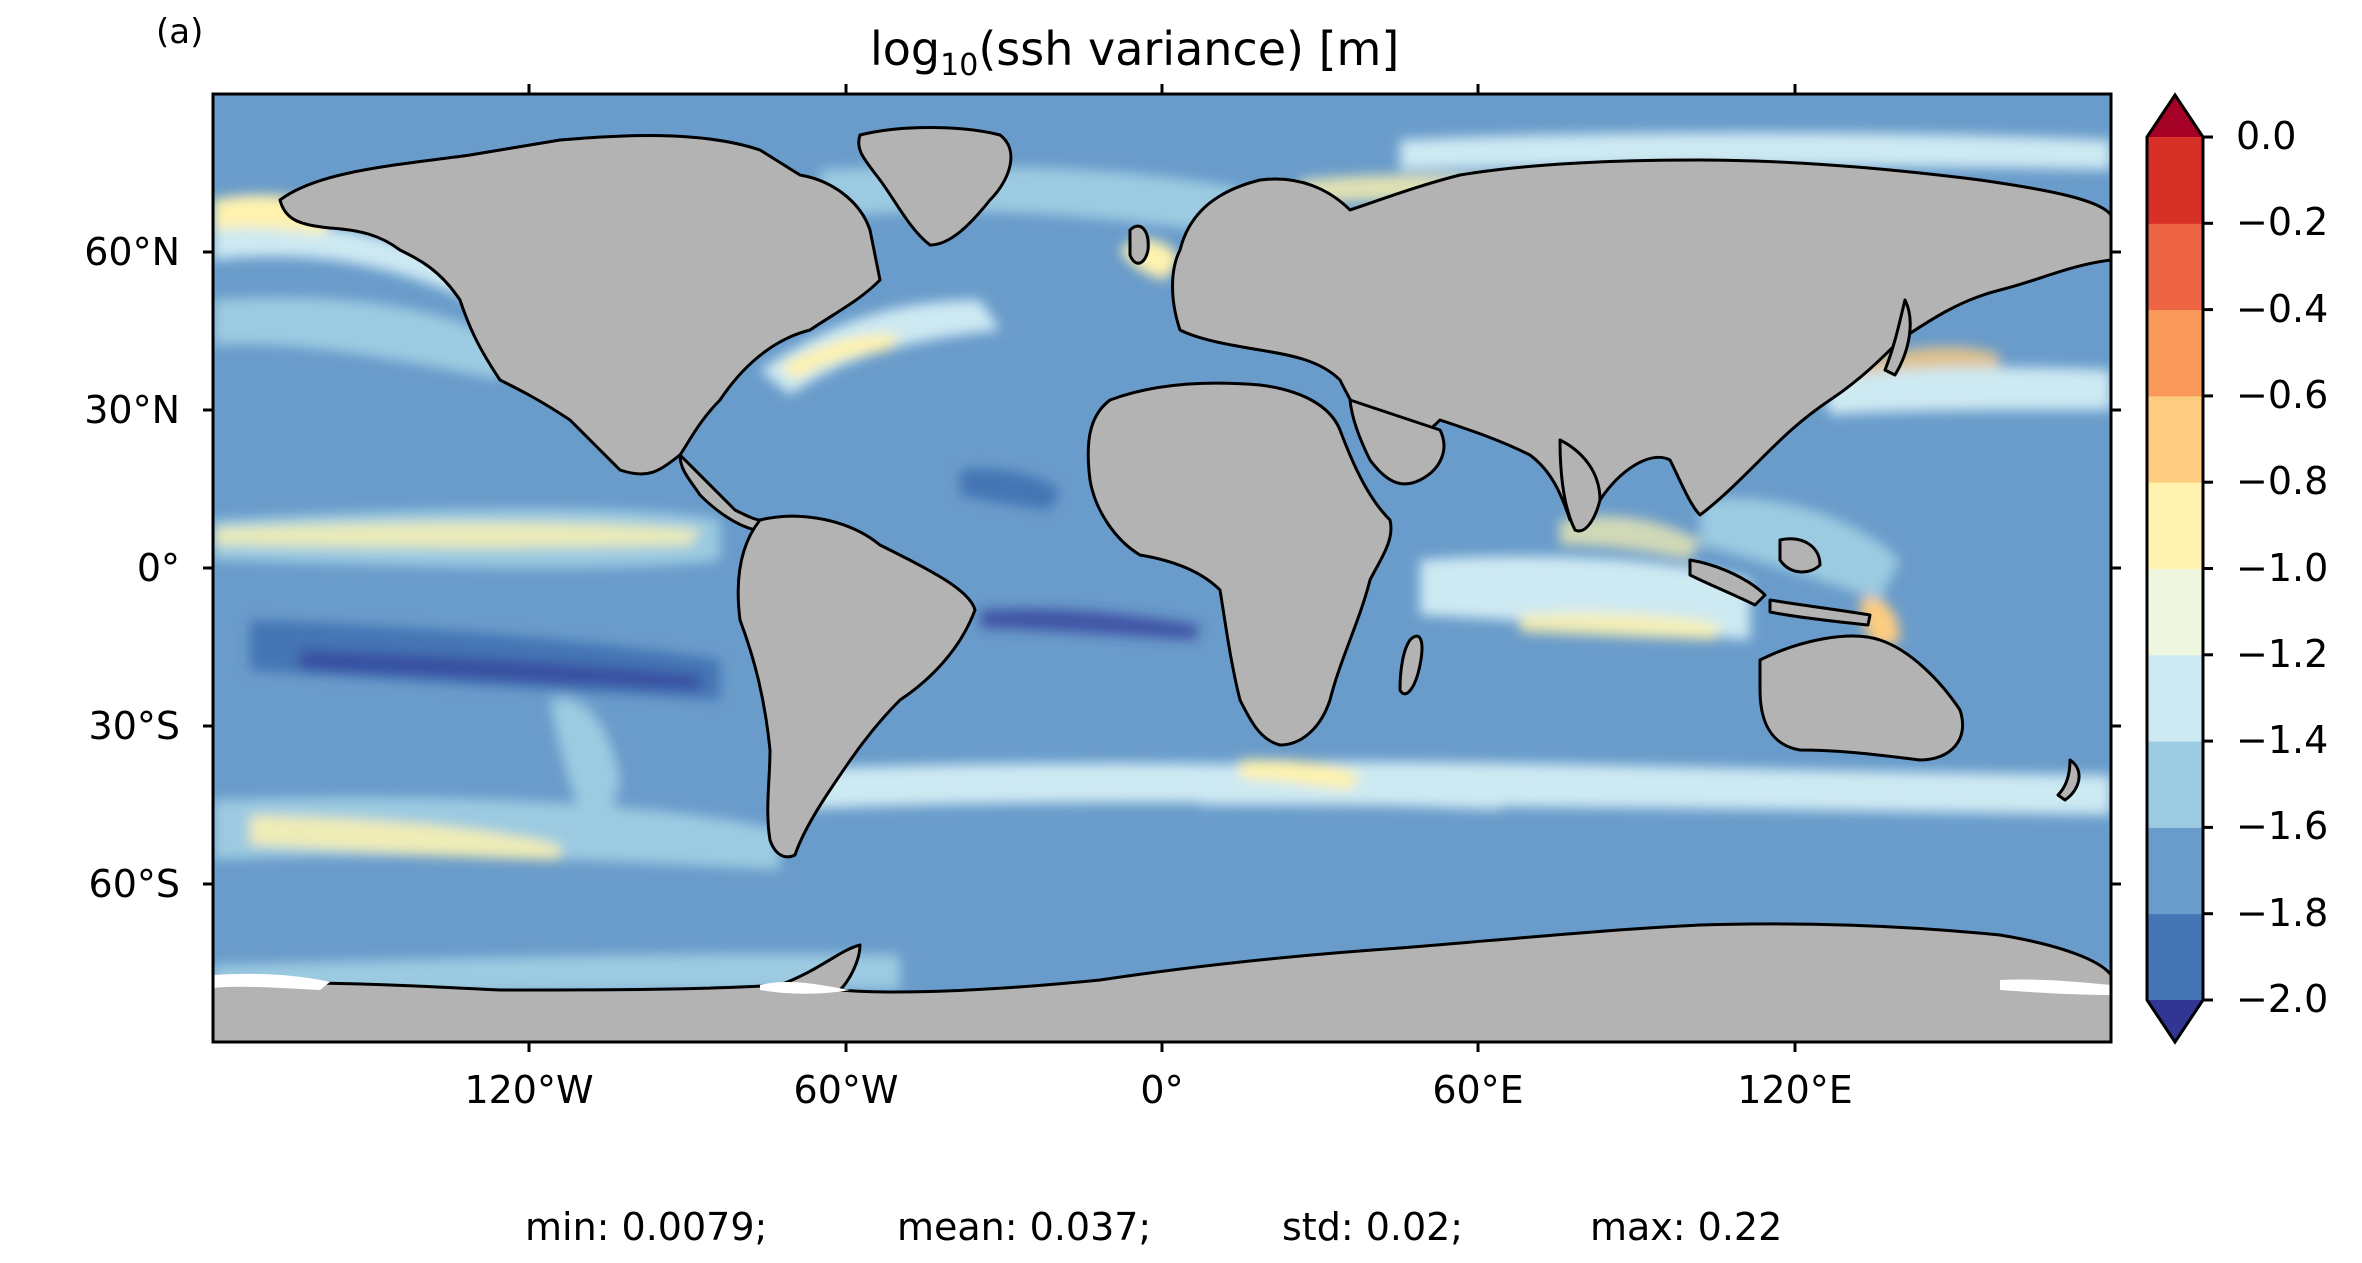 This screenshot has height=1263, width=2362. I want to click on colorbar-tick-label: −2.0, so click(2282, 999).